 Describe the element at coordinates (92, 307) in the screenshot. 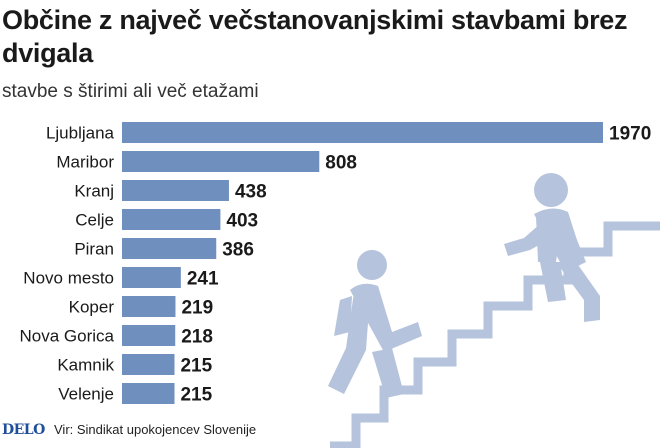

I see `category-label: Koper` at that location.